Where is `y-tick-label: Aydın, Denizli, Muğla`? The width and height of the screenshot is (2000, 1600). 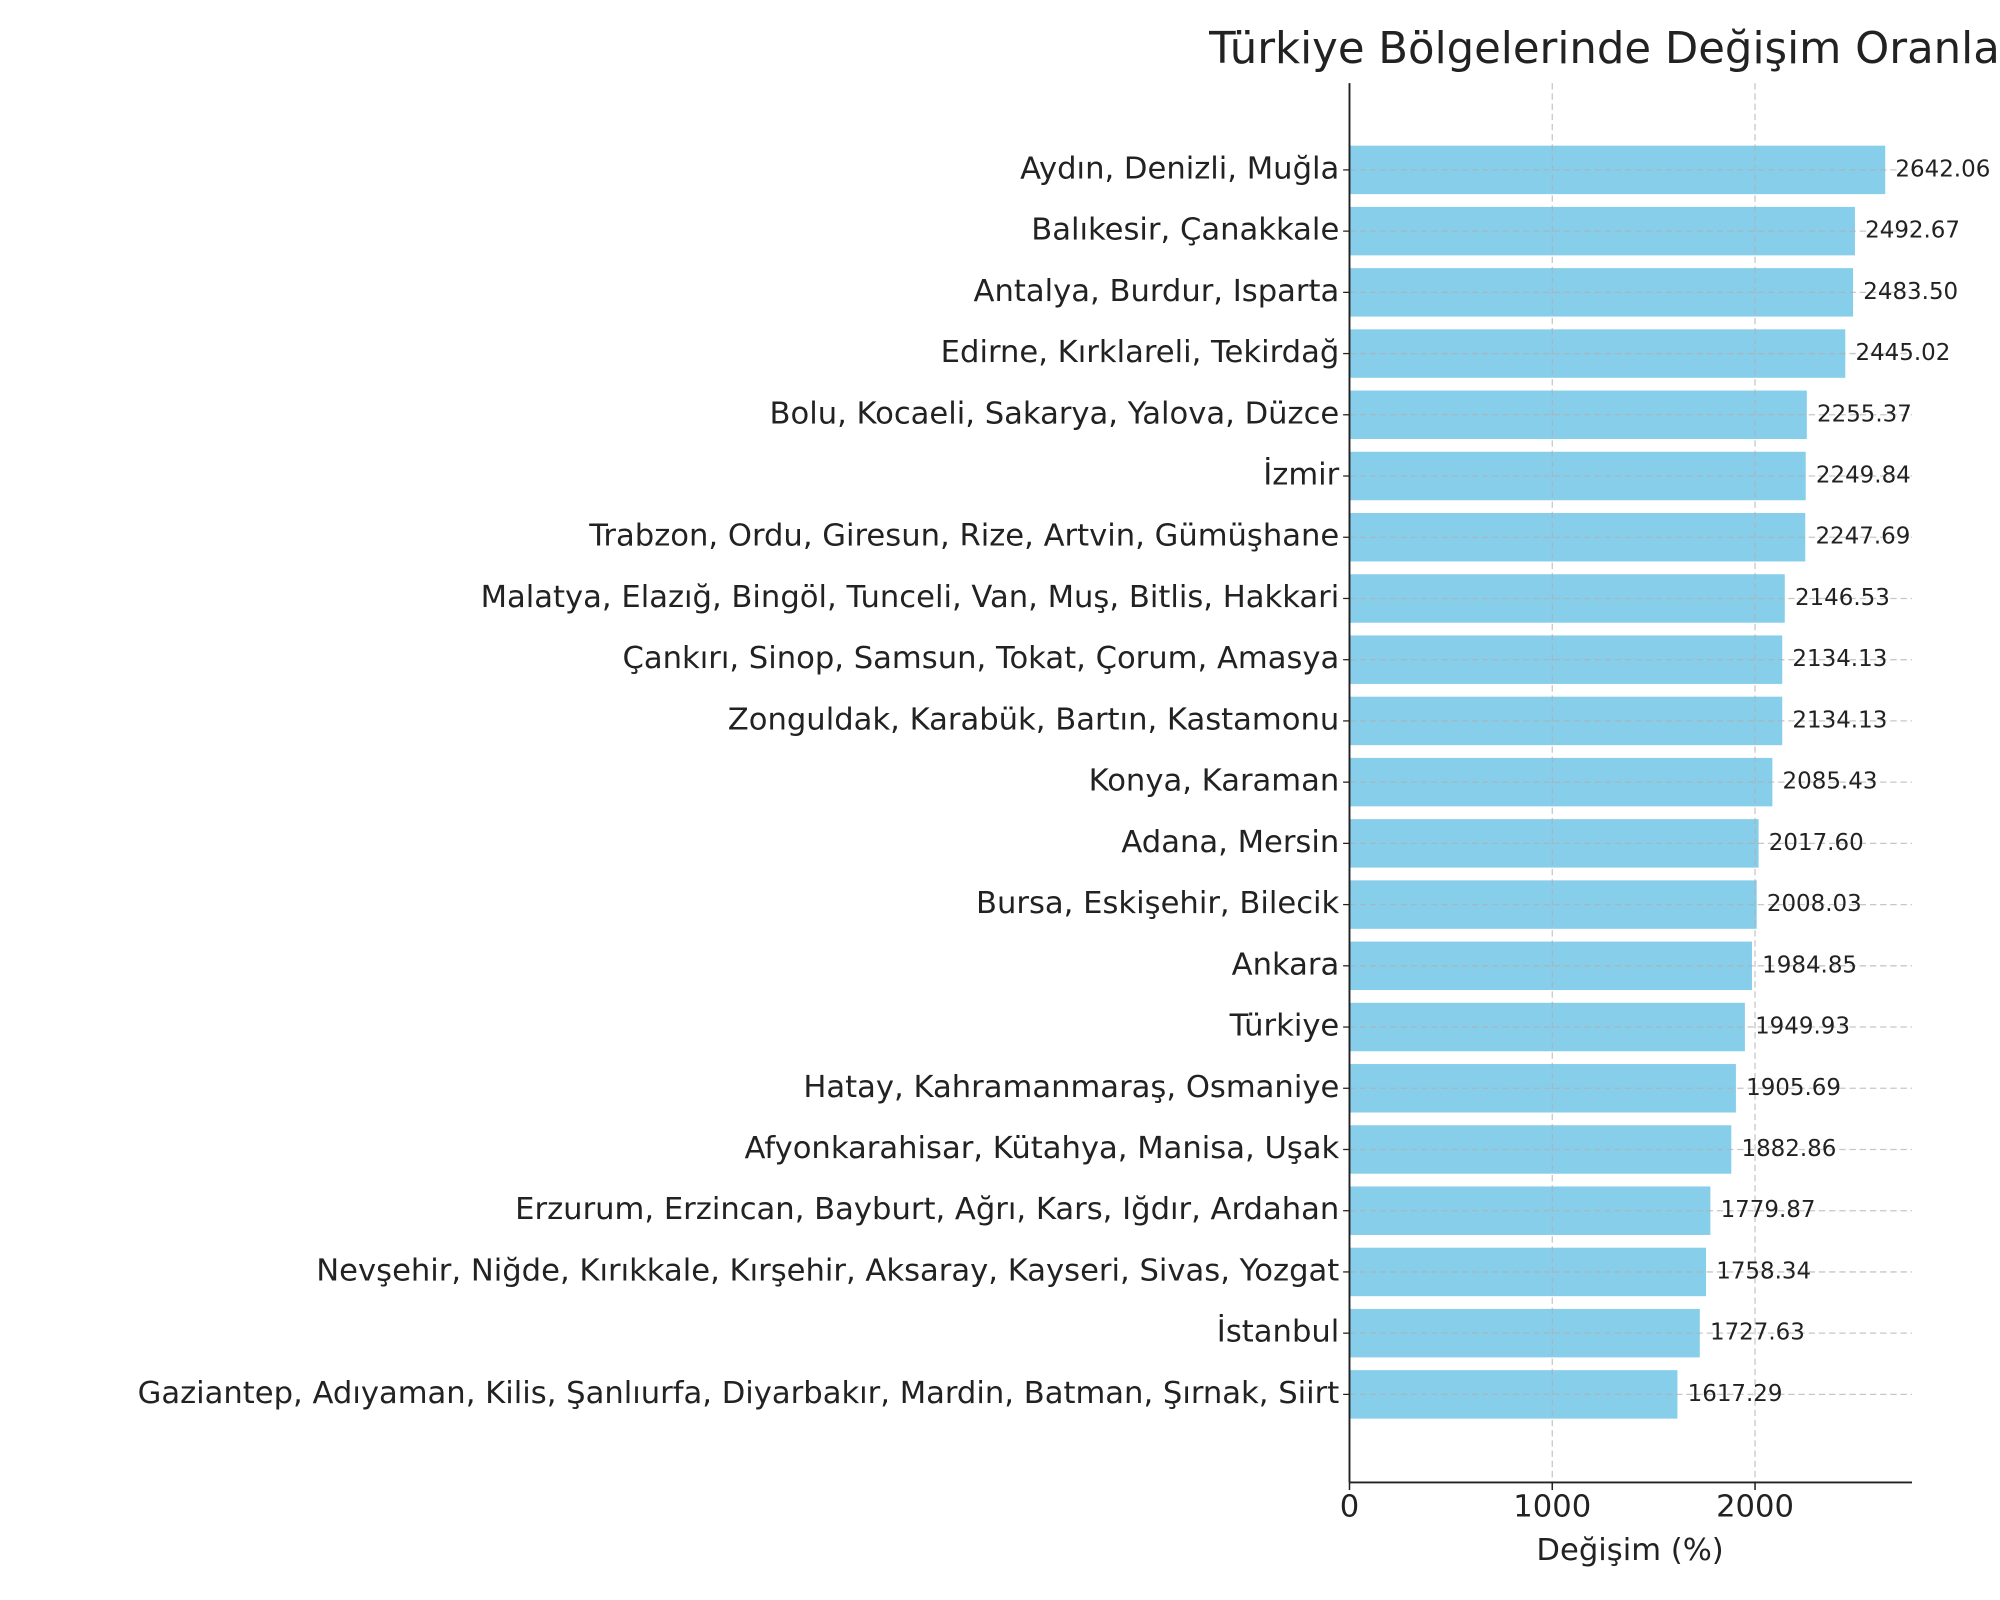
y-tick-label: Aydın, Denizli, Muğla is located at coordinates (1179, 168).